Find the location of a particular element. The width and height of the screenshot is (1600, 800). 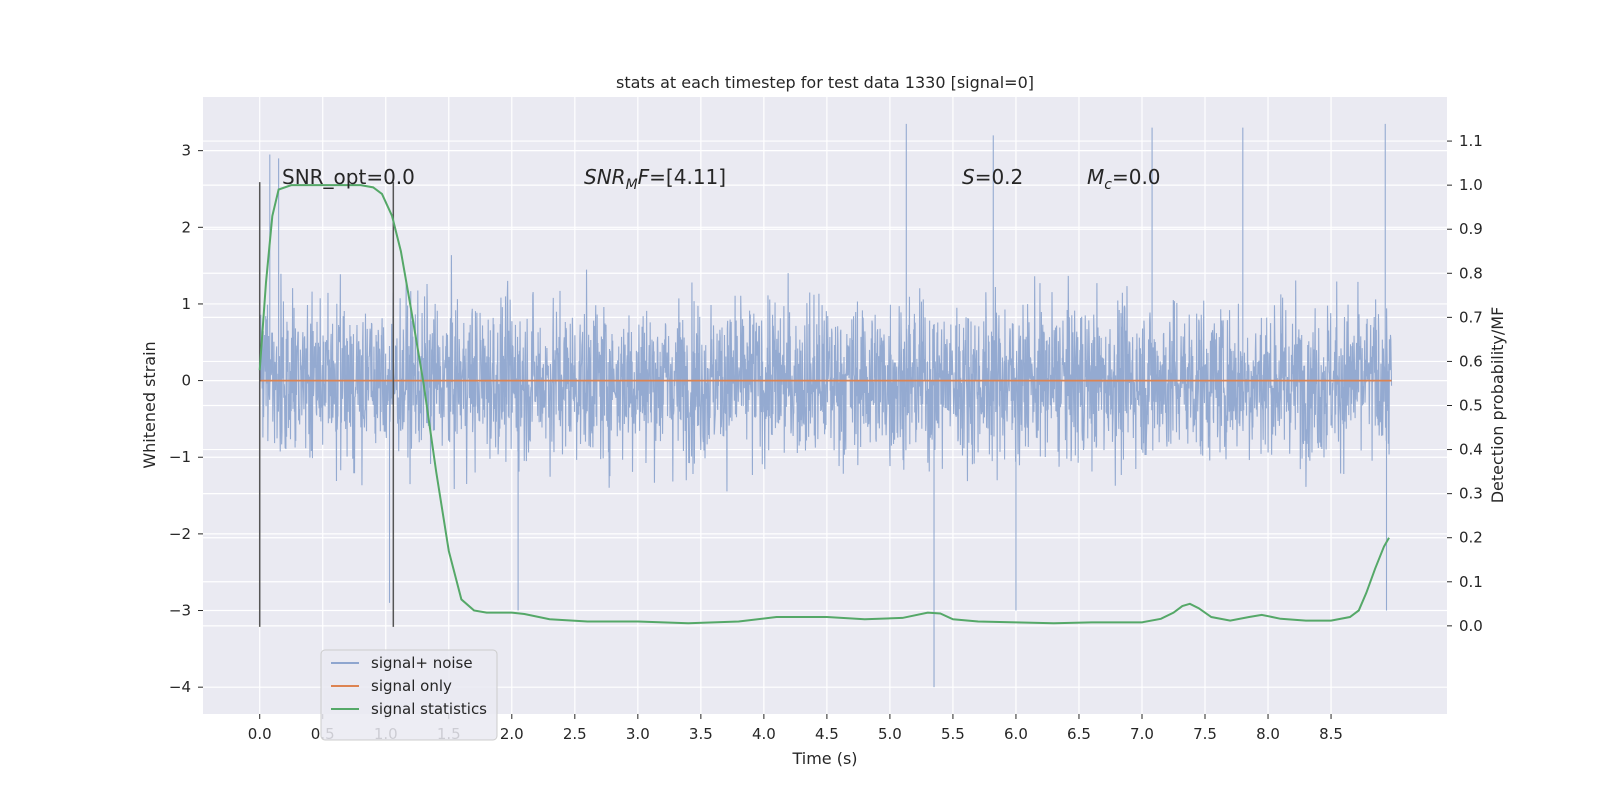

y-tick-label: 2 is located at coordinates (186, 227).